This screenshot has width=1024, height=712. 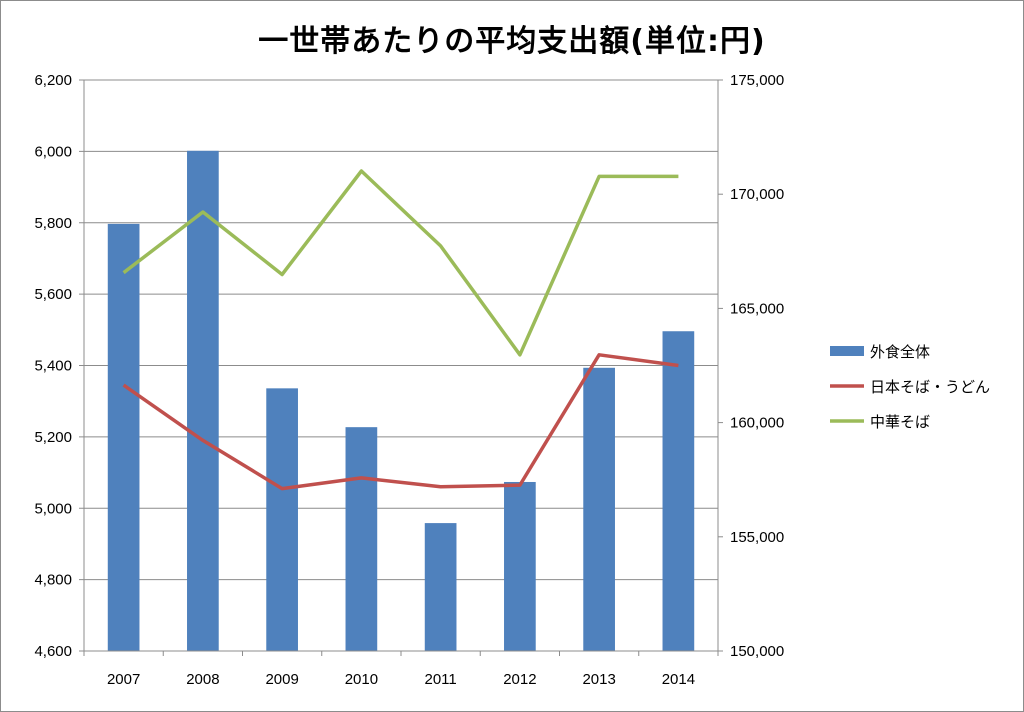 What do you see at coordinates (678, 491) in the screenshot?
I see `bar-2014` at bounding box center [678, 491].